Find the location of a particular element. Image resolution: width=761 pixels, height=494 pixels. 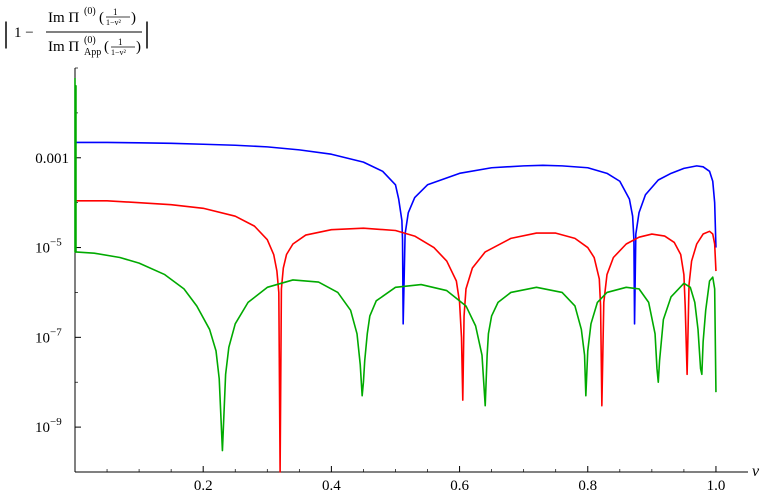

x-tick-label: 1.0 is located at coordinates (716, 486).